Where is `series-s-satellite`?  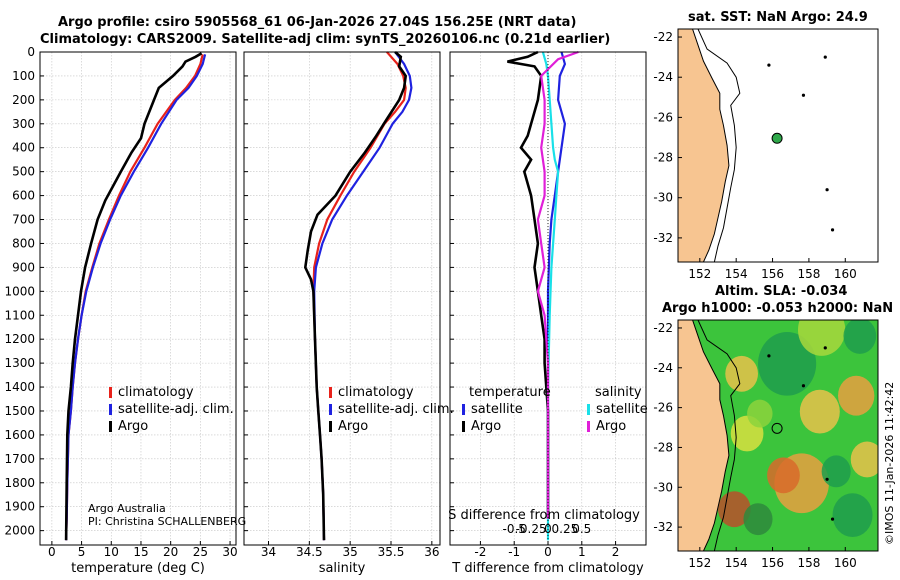 series-s-satellite is located at coordinates (550, 296).